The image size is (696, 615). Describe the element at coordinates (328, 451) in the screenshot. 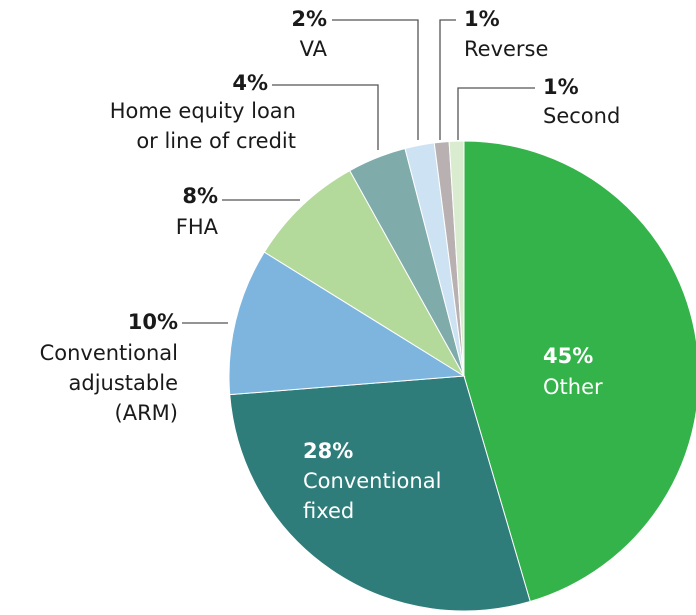

I see `percent-label: 28%` at that location.